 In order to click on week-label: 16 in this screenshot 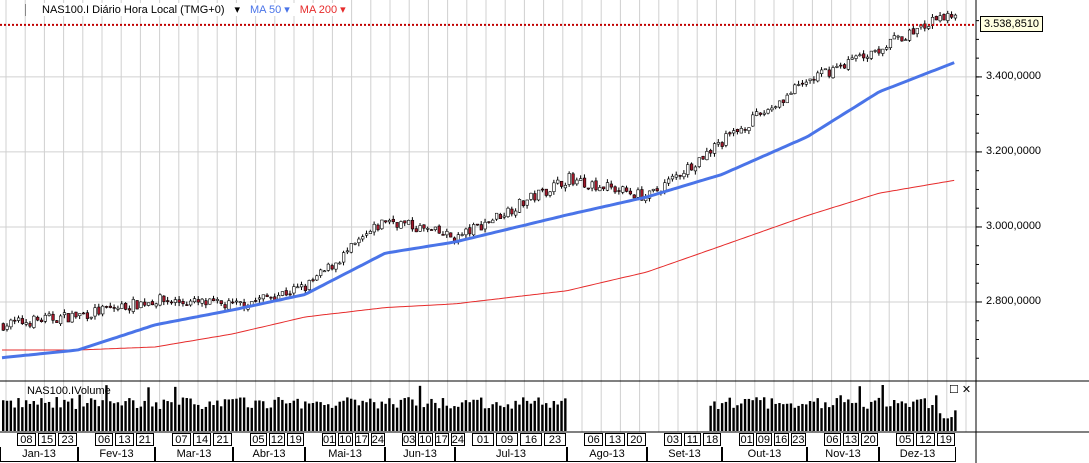, I will do `click(781, 439)`.